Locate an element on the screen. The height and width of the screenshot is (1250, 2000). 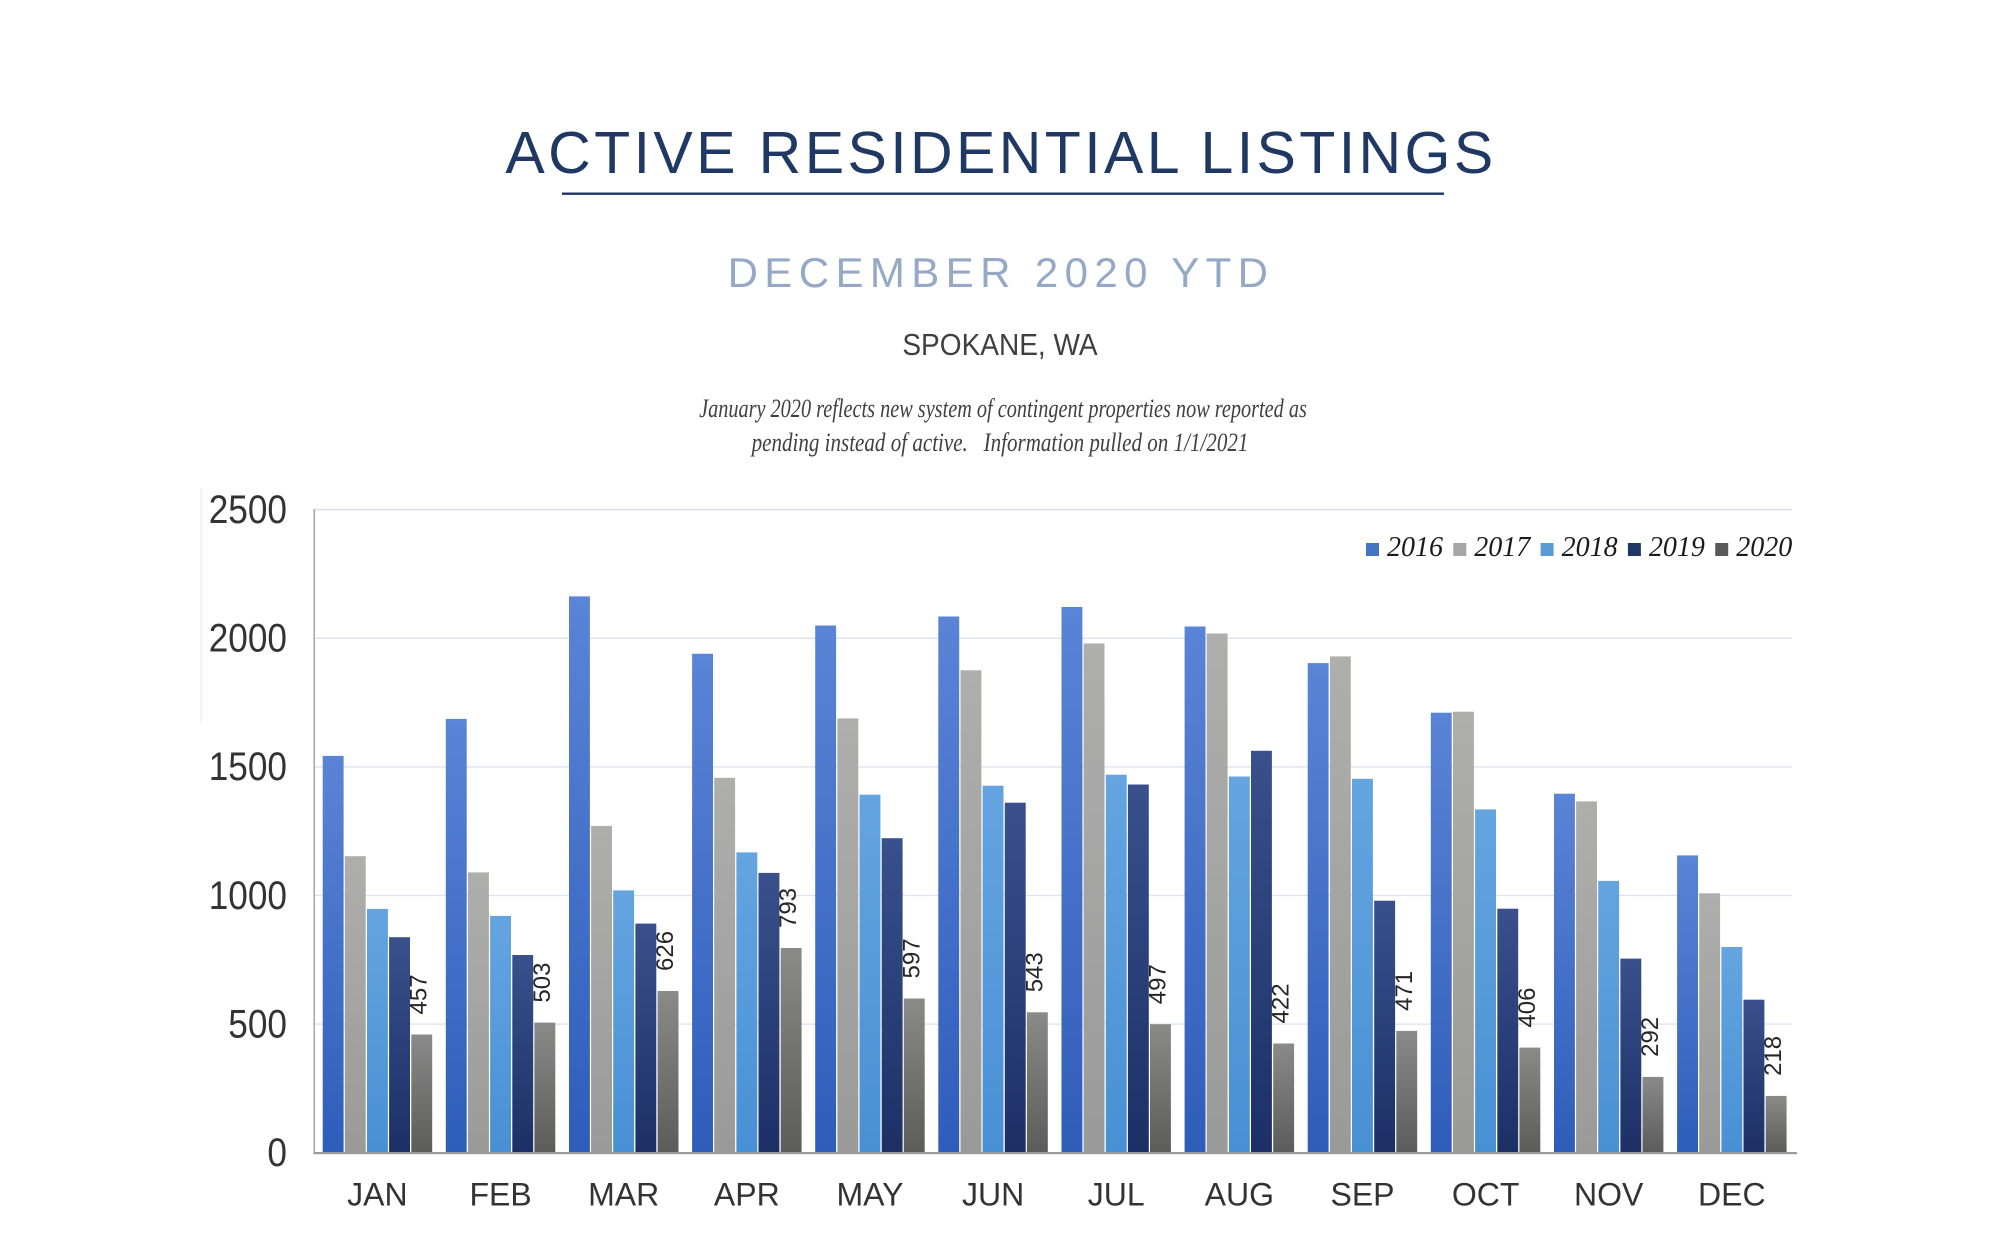
svg-text: 0 is located at coordinates (277, 1152).